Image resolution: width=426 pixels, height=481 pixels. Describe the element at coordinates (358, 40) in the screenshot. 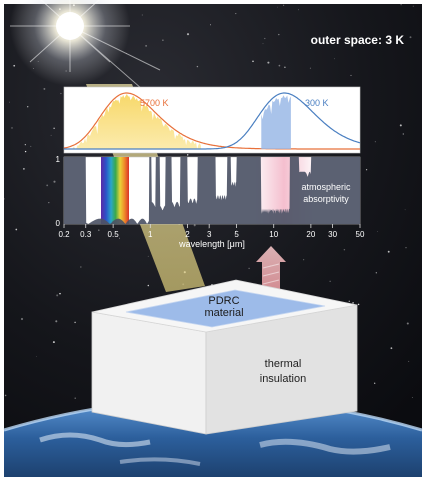

I see `outer-space-label: outer space: 3 K` at that location.